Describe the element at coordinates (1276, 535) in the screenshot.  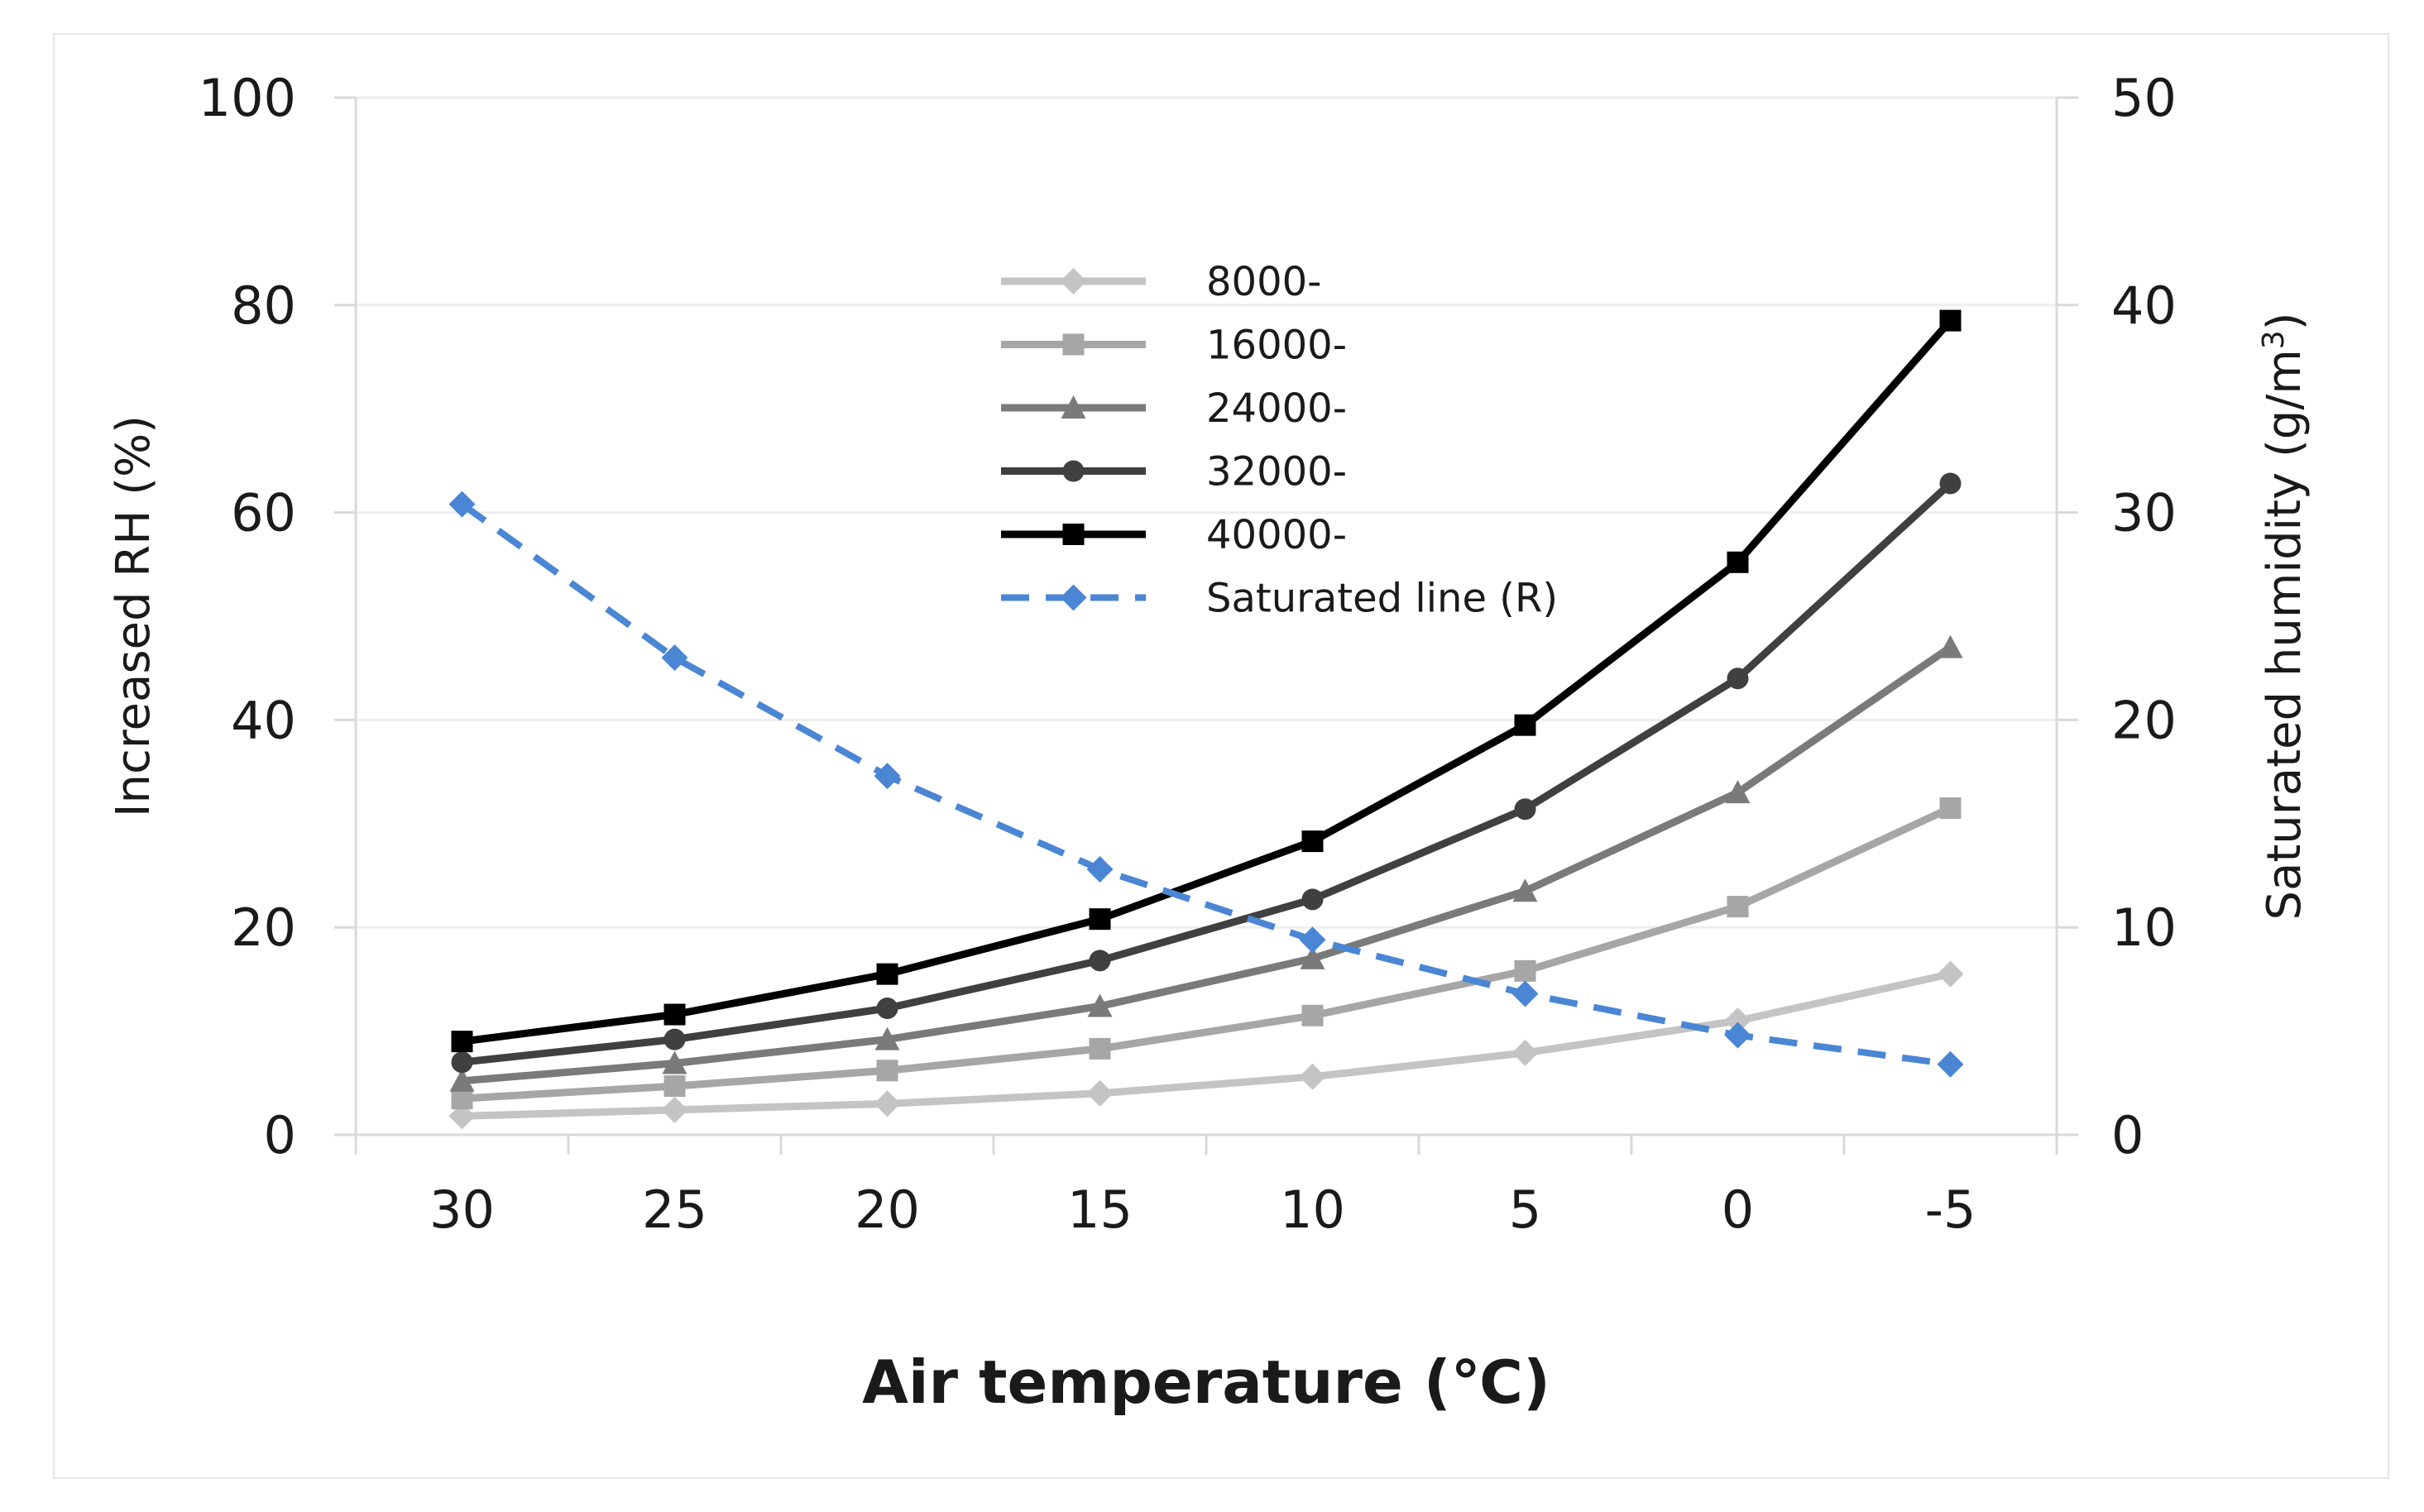
I see `legend-label: 40000-` at that location.